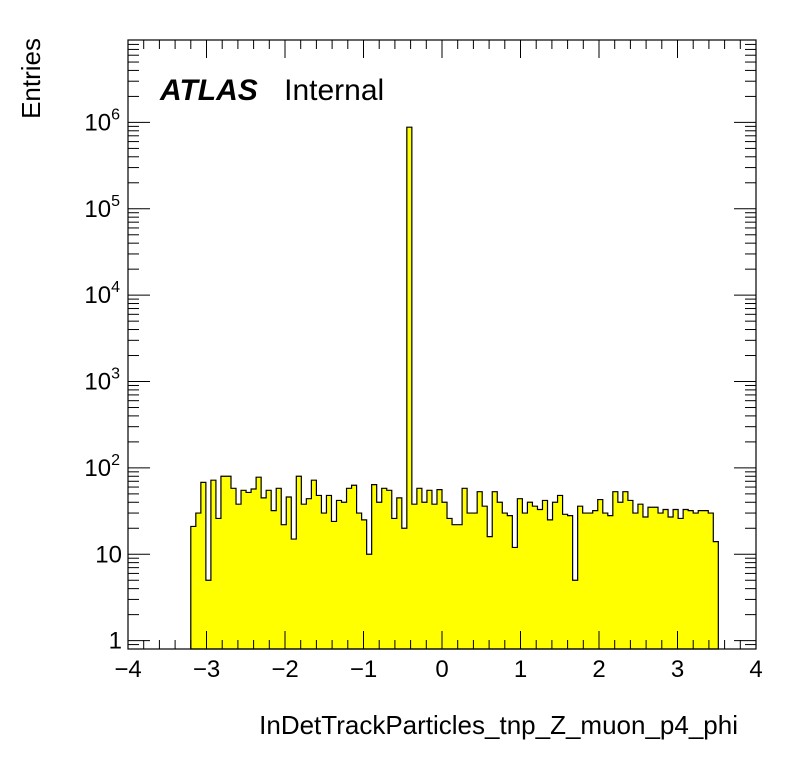 Image resolution: width=796 pixels, height=772 pixels. What do you see at coordinates (755, 669) in the screenshot?
I see `x-tick-label: 4` at bounding box center [755, 669].